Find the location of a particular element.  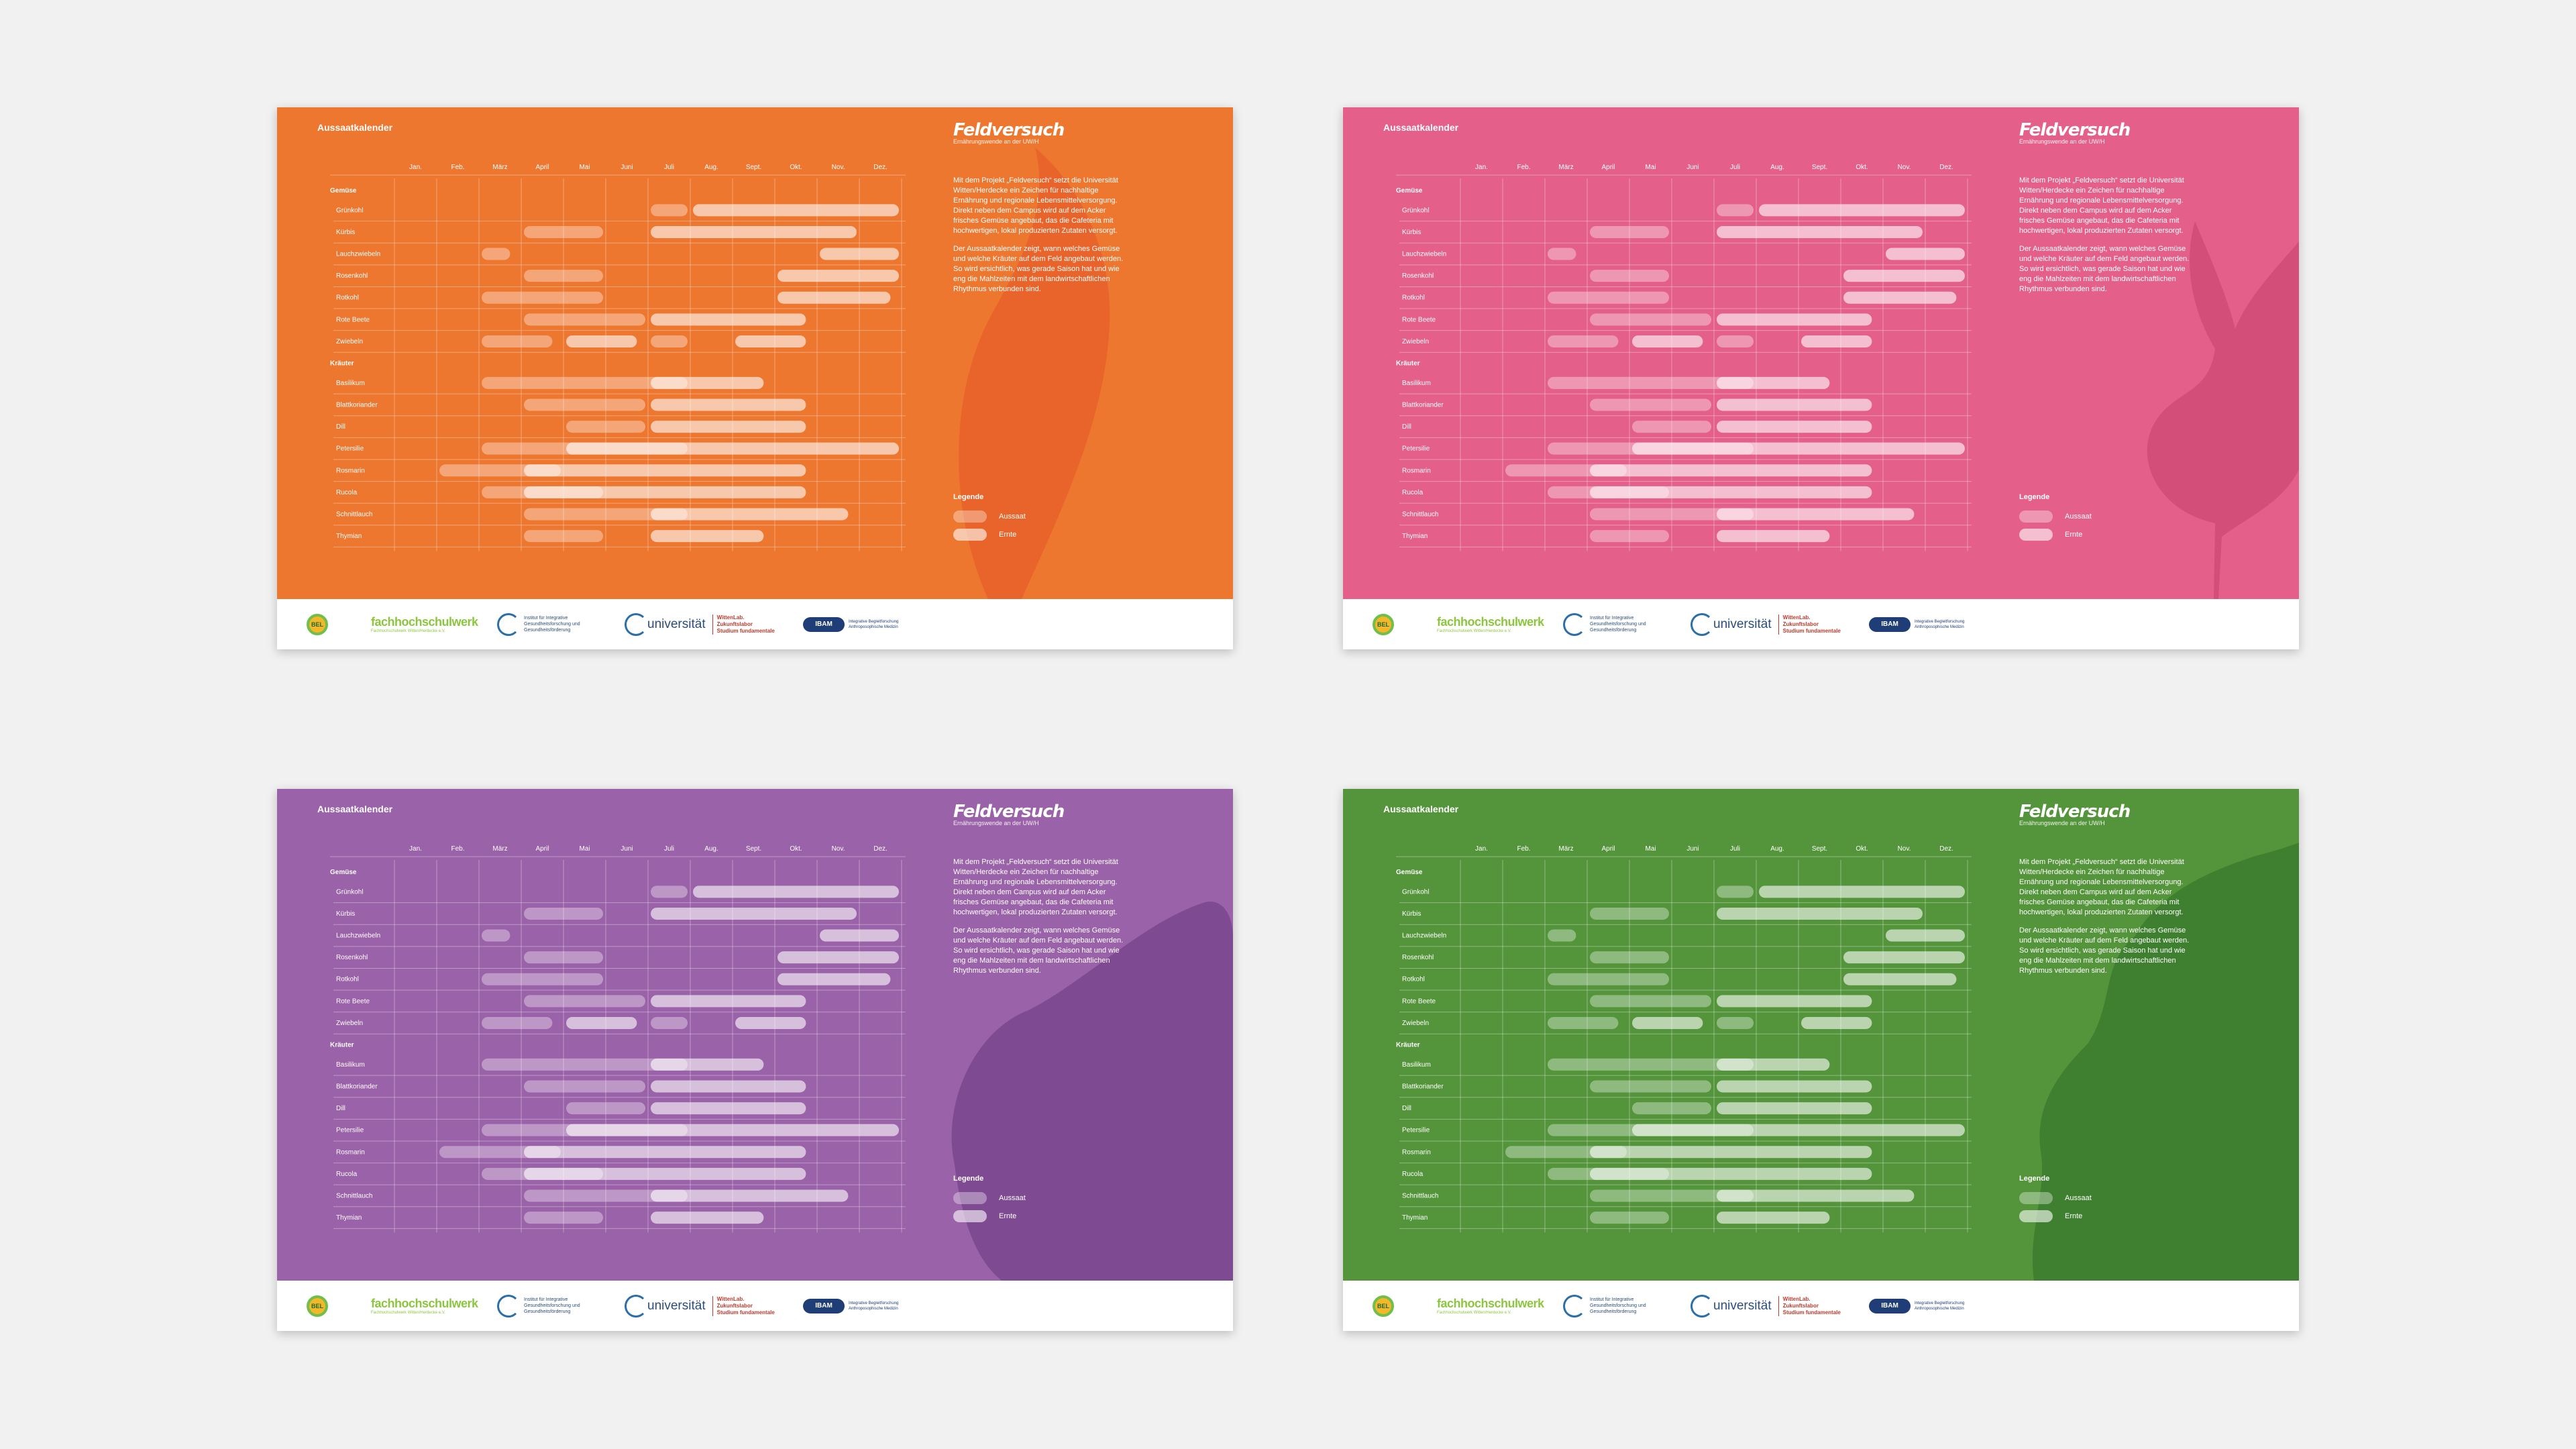

legend: Legende Aussaat Ernte is located at coordinates (989, 1201).